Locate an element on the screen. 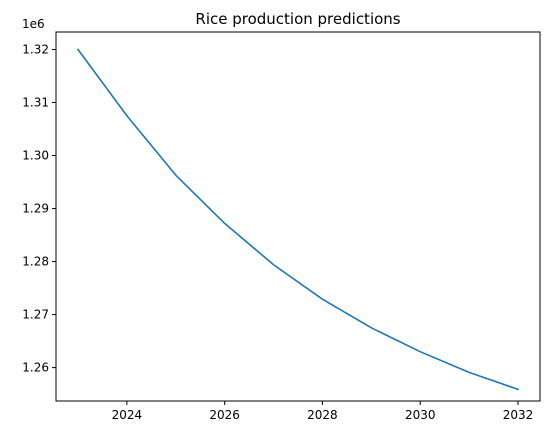 The image size is (556, 439). y-tick-label: 1.29 is located at coordinates (35, 209).